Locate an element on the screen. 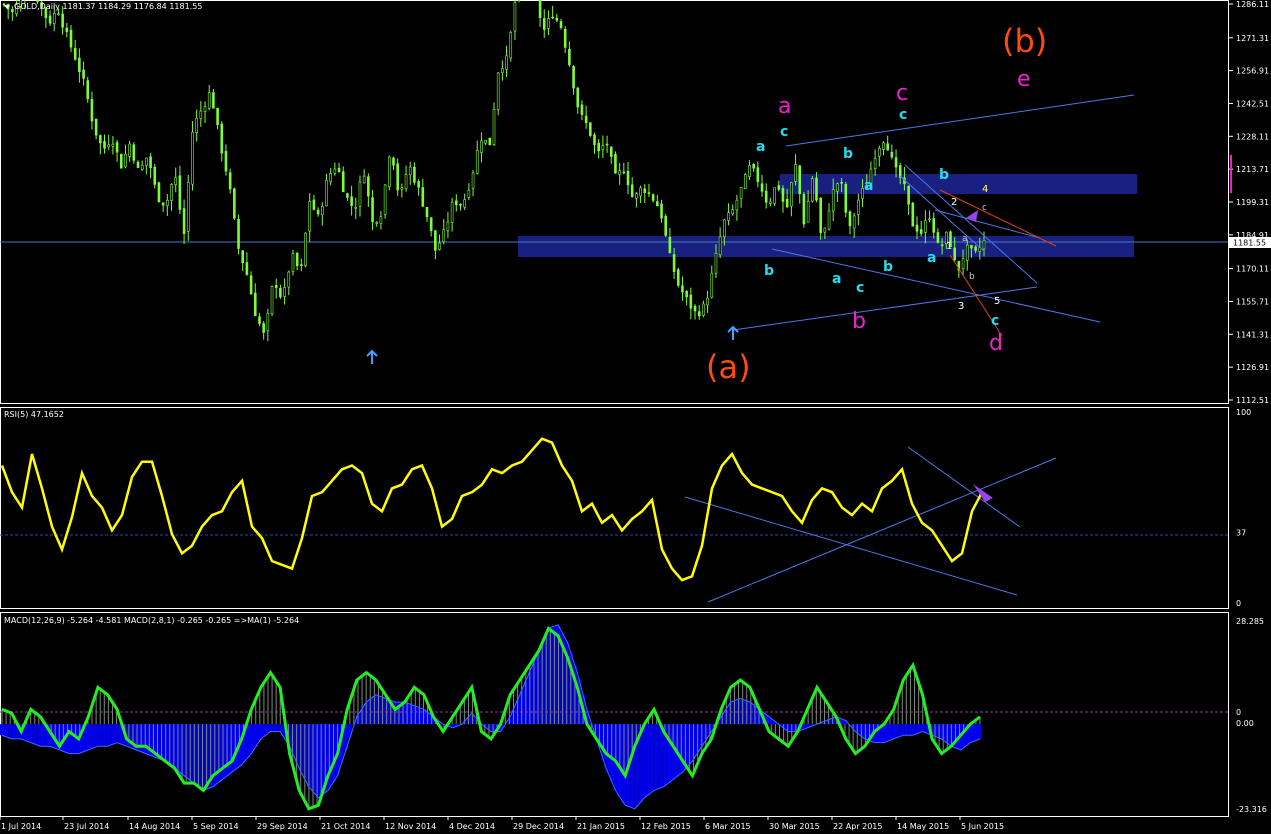  price-tick-label: 1256.91 is located at coordinates (1252, 71).